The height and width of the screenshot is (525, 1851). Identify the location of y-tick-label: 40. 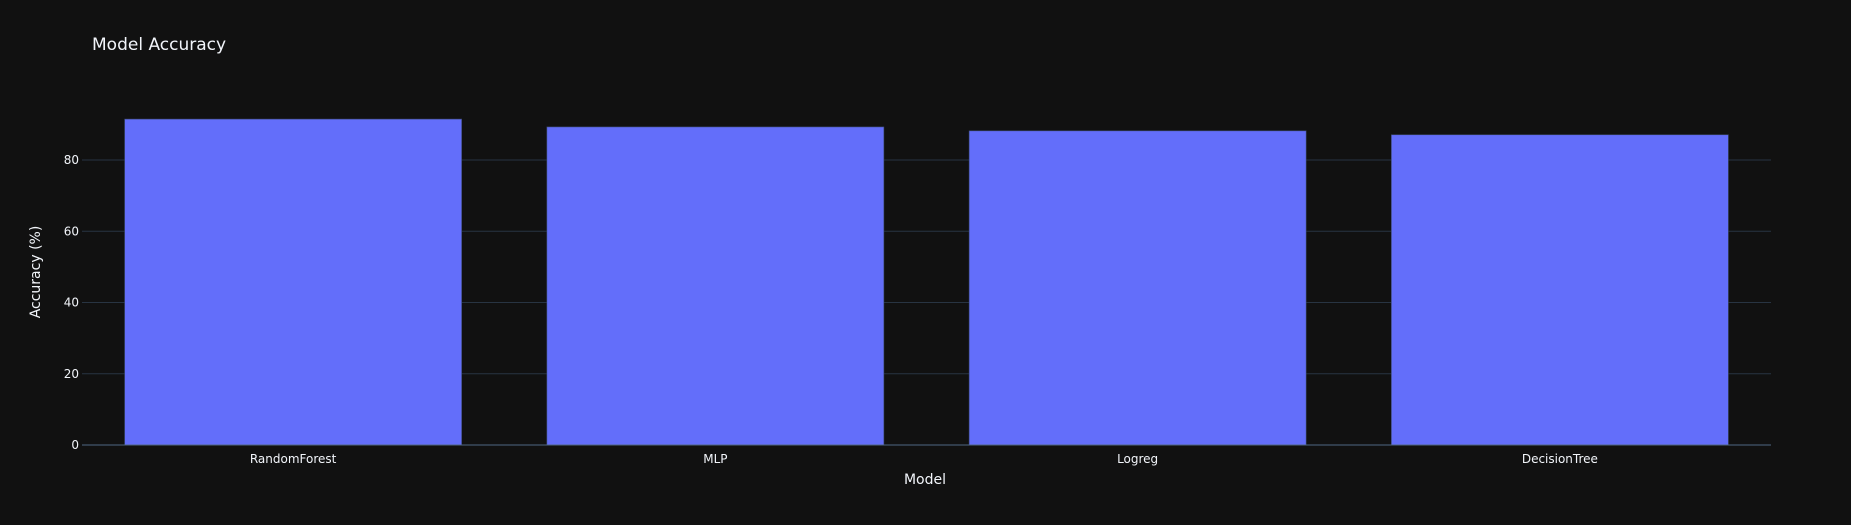
(71, 303).